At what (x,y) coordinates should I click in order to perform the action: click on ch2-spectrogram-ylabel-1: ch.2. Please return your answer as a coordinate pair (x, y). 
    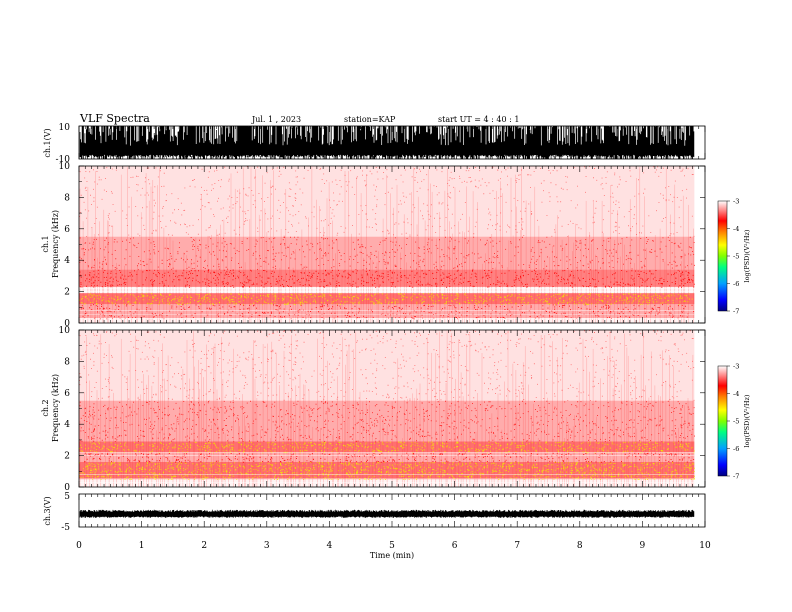
    Looking at the image, I should click on (45, 407).